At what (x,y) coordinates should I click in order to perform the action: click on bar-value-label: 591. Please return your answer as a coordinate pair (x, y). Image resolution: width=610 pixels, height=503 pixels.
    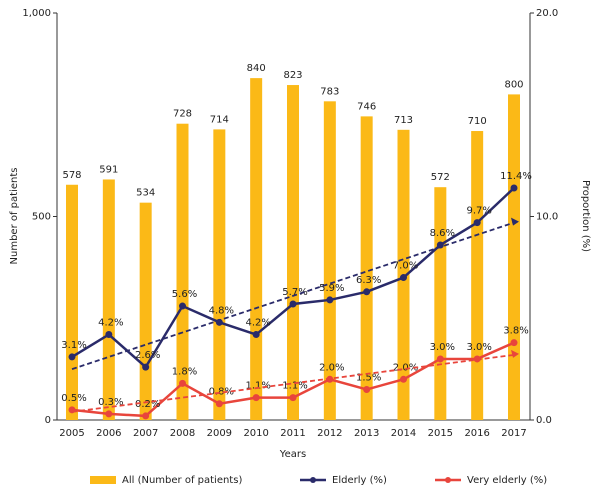
    Looking at the image, I should click on (108, 169).